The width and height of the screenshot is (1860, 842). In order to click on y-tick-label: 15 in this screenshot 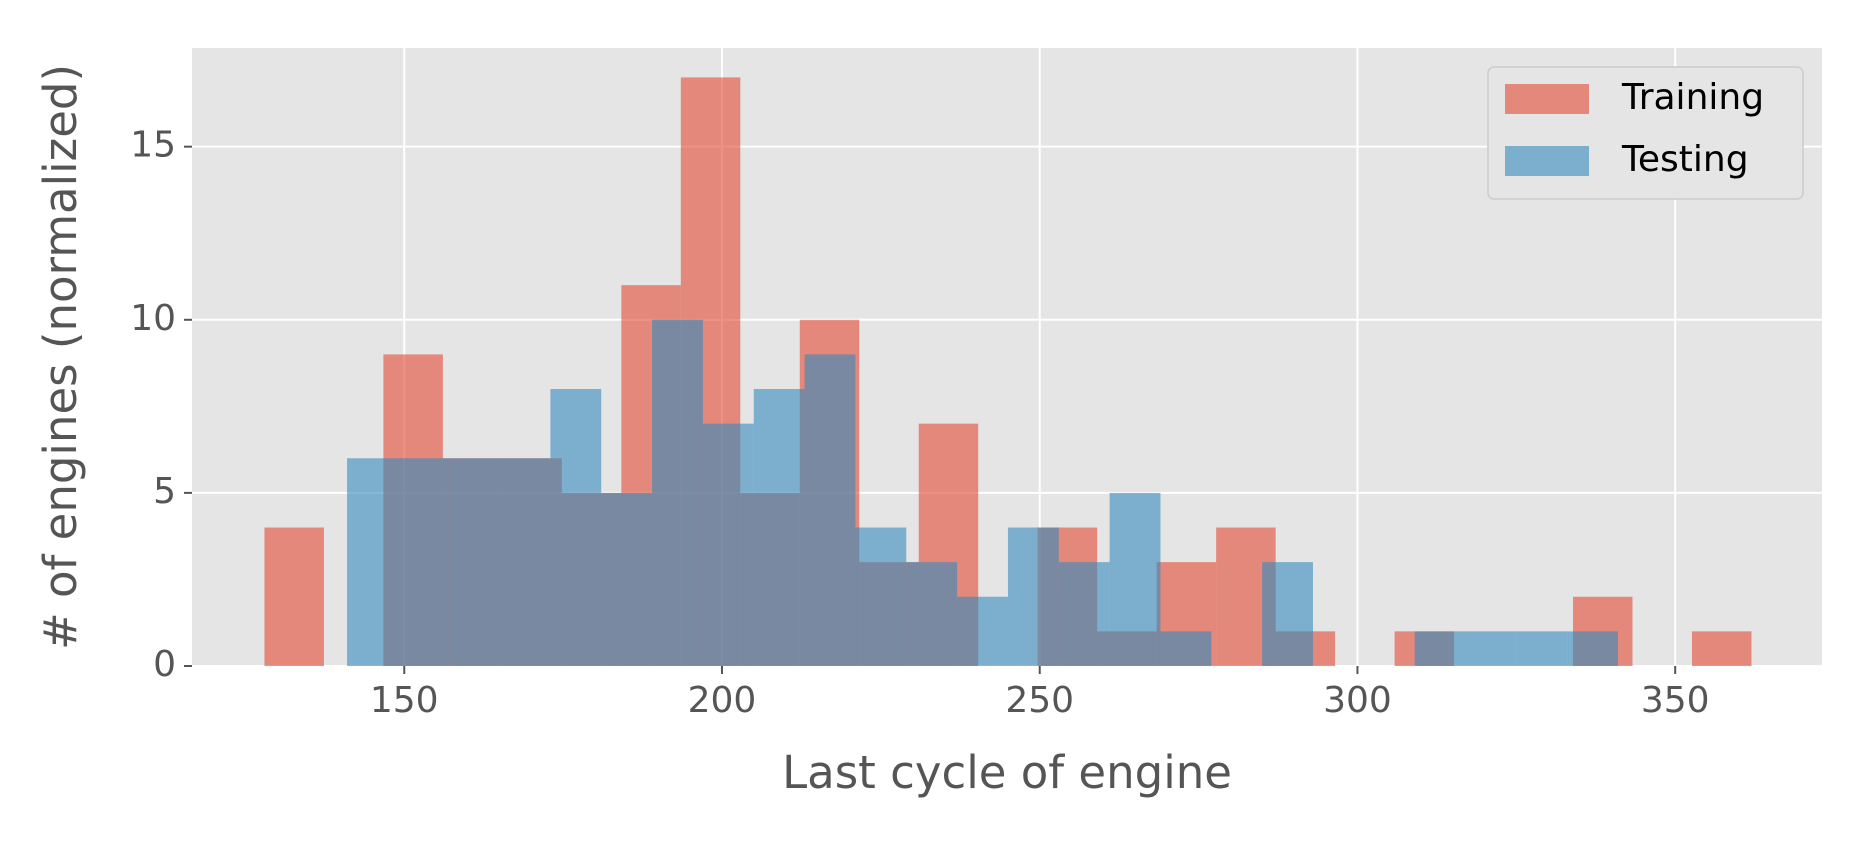, I will do `click(153, 145)`.